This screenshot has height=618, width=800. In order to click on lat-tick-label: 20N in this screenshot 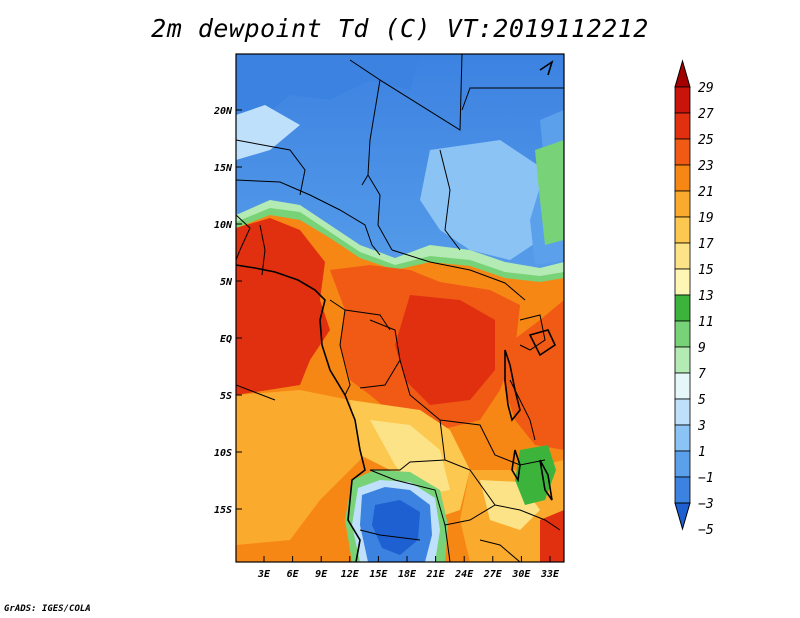, I will do `click(223, 111)`.